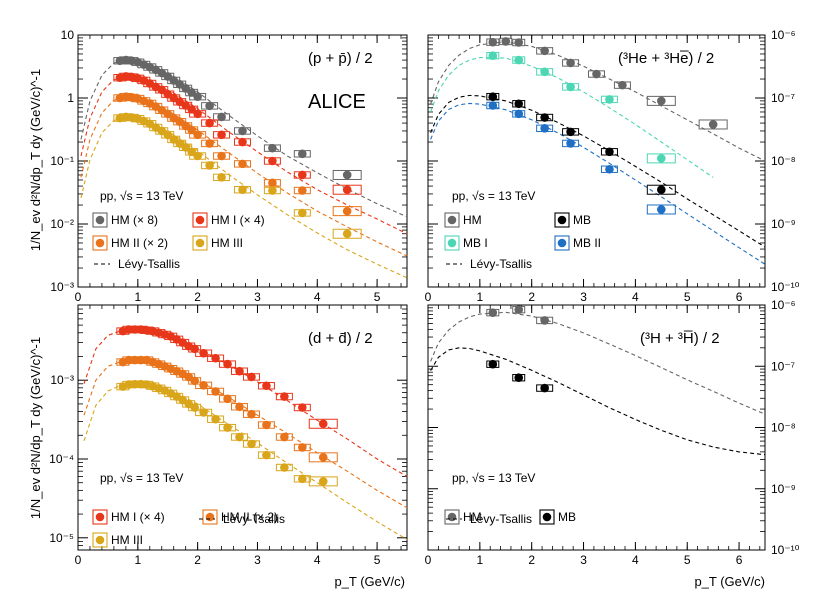 The image size is (830, 599). I want to click on sys-box-helium3-mb-ii, so click(661, 209).